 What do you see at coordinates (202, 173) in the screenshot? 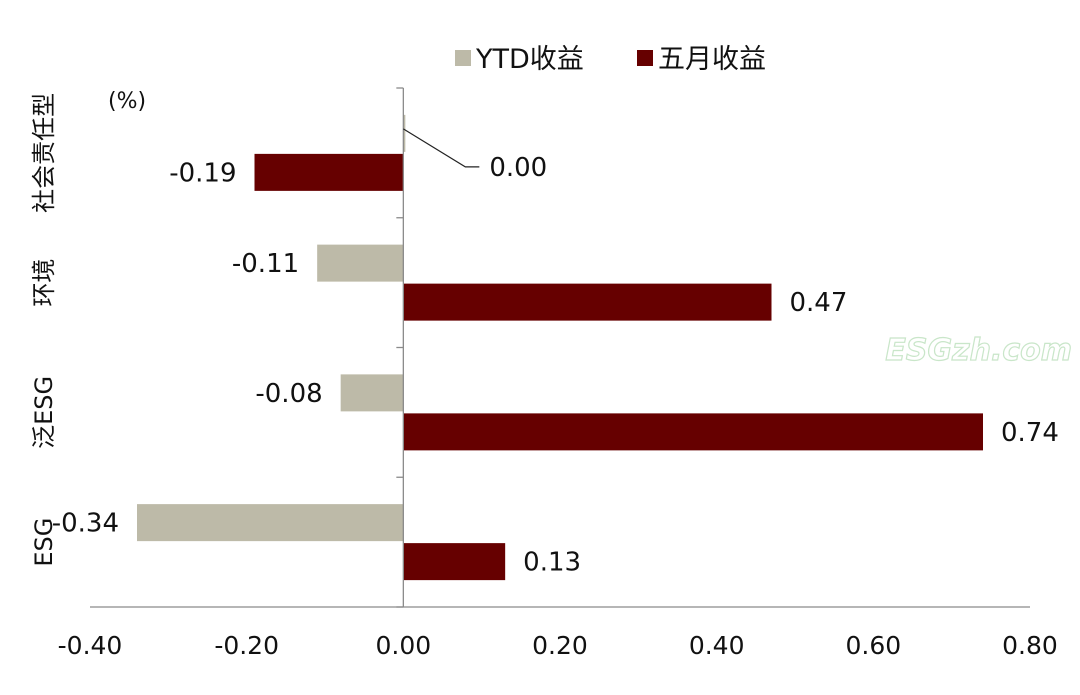
I see `data-label-may-0: -0.19` at bounding box center [202, 173].